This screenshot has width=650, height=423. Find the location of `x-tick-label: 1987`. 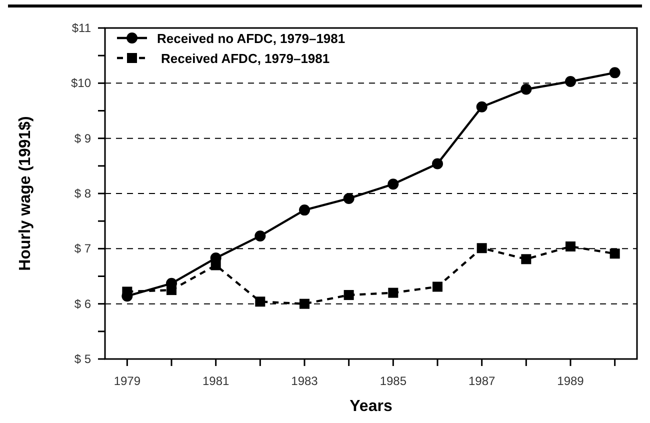

x-tick-label: 1987 is located at coordinates (482, 381).